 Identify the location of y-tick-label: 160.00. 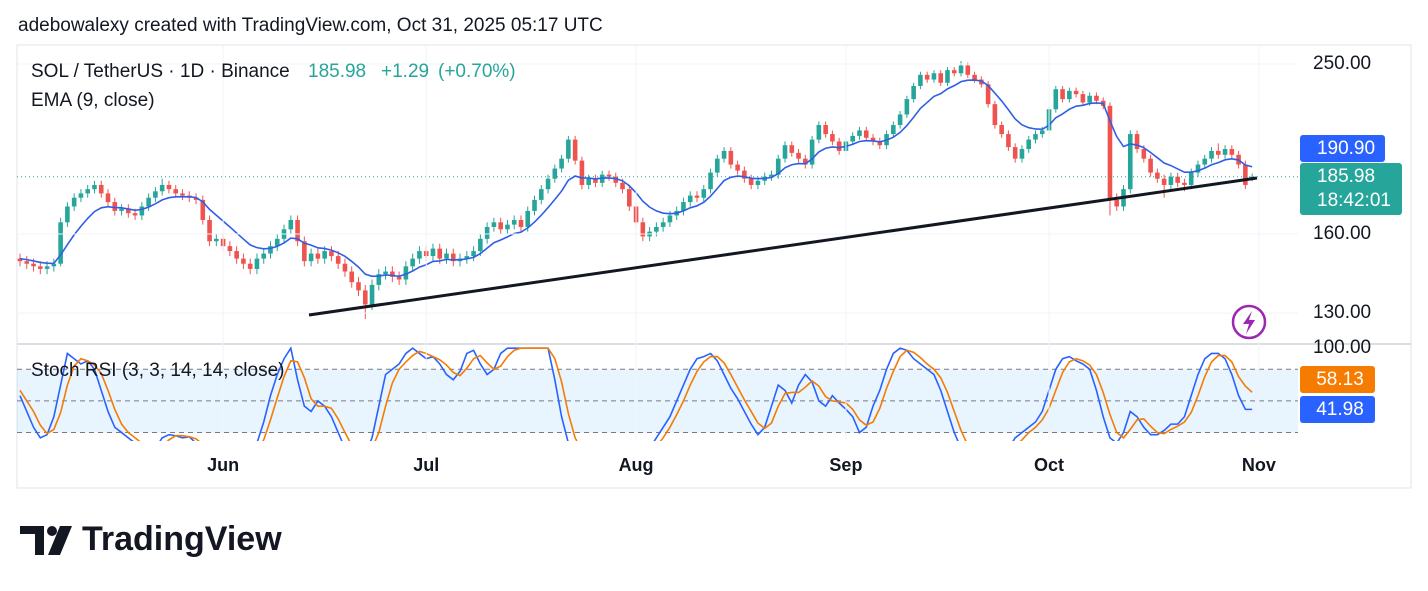
(1342, 233).